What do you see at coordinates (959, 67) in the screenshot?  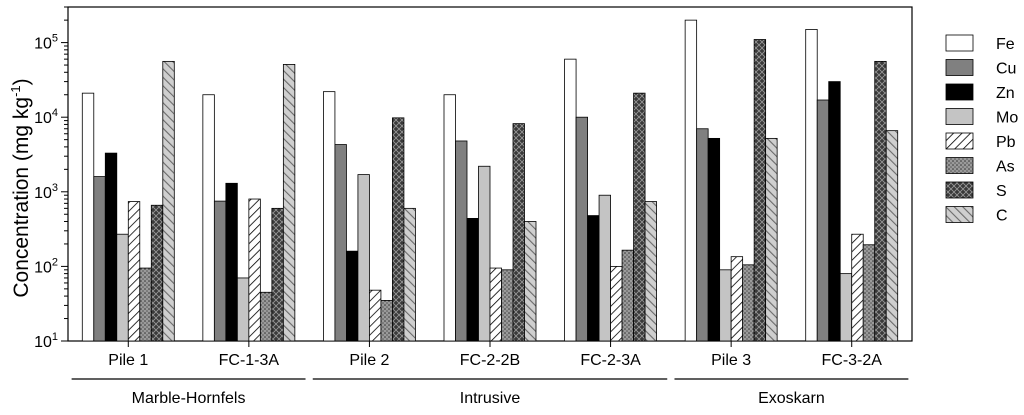 I see `legend-swatch-cu` at bounding box center [959, 67].